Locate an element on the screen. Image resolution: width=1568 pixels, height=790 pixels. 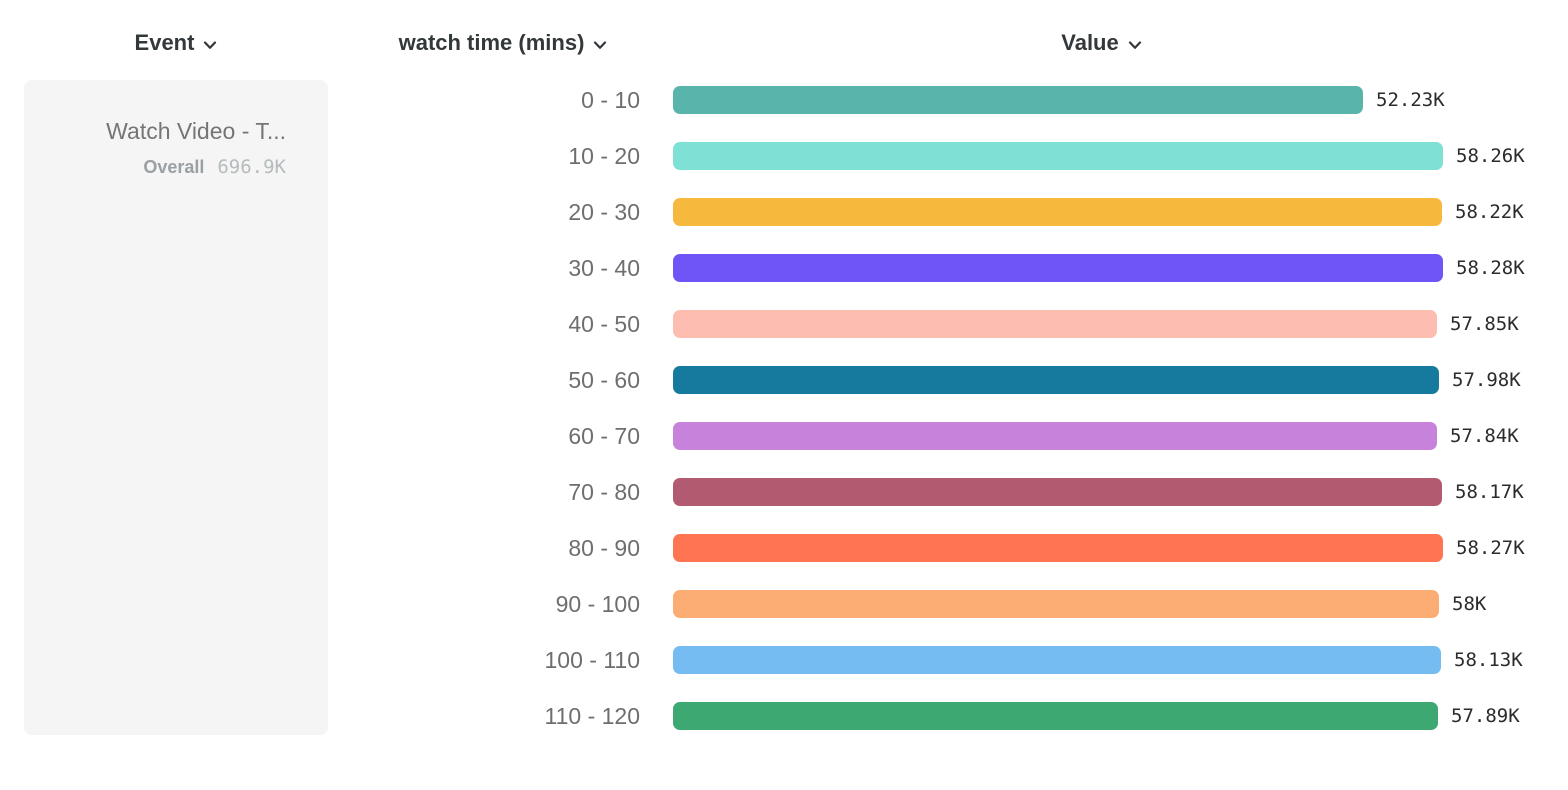
value-label: 58.13K is located at coordinates (1488, 660).